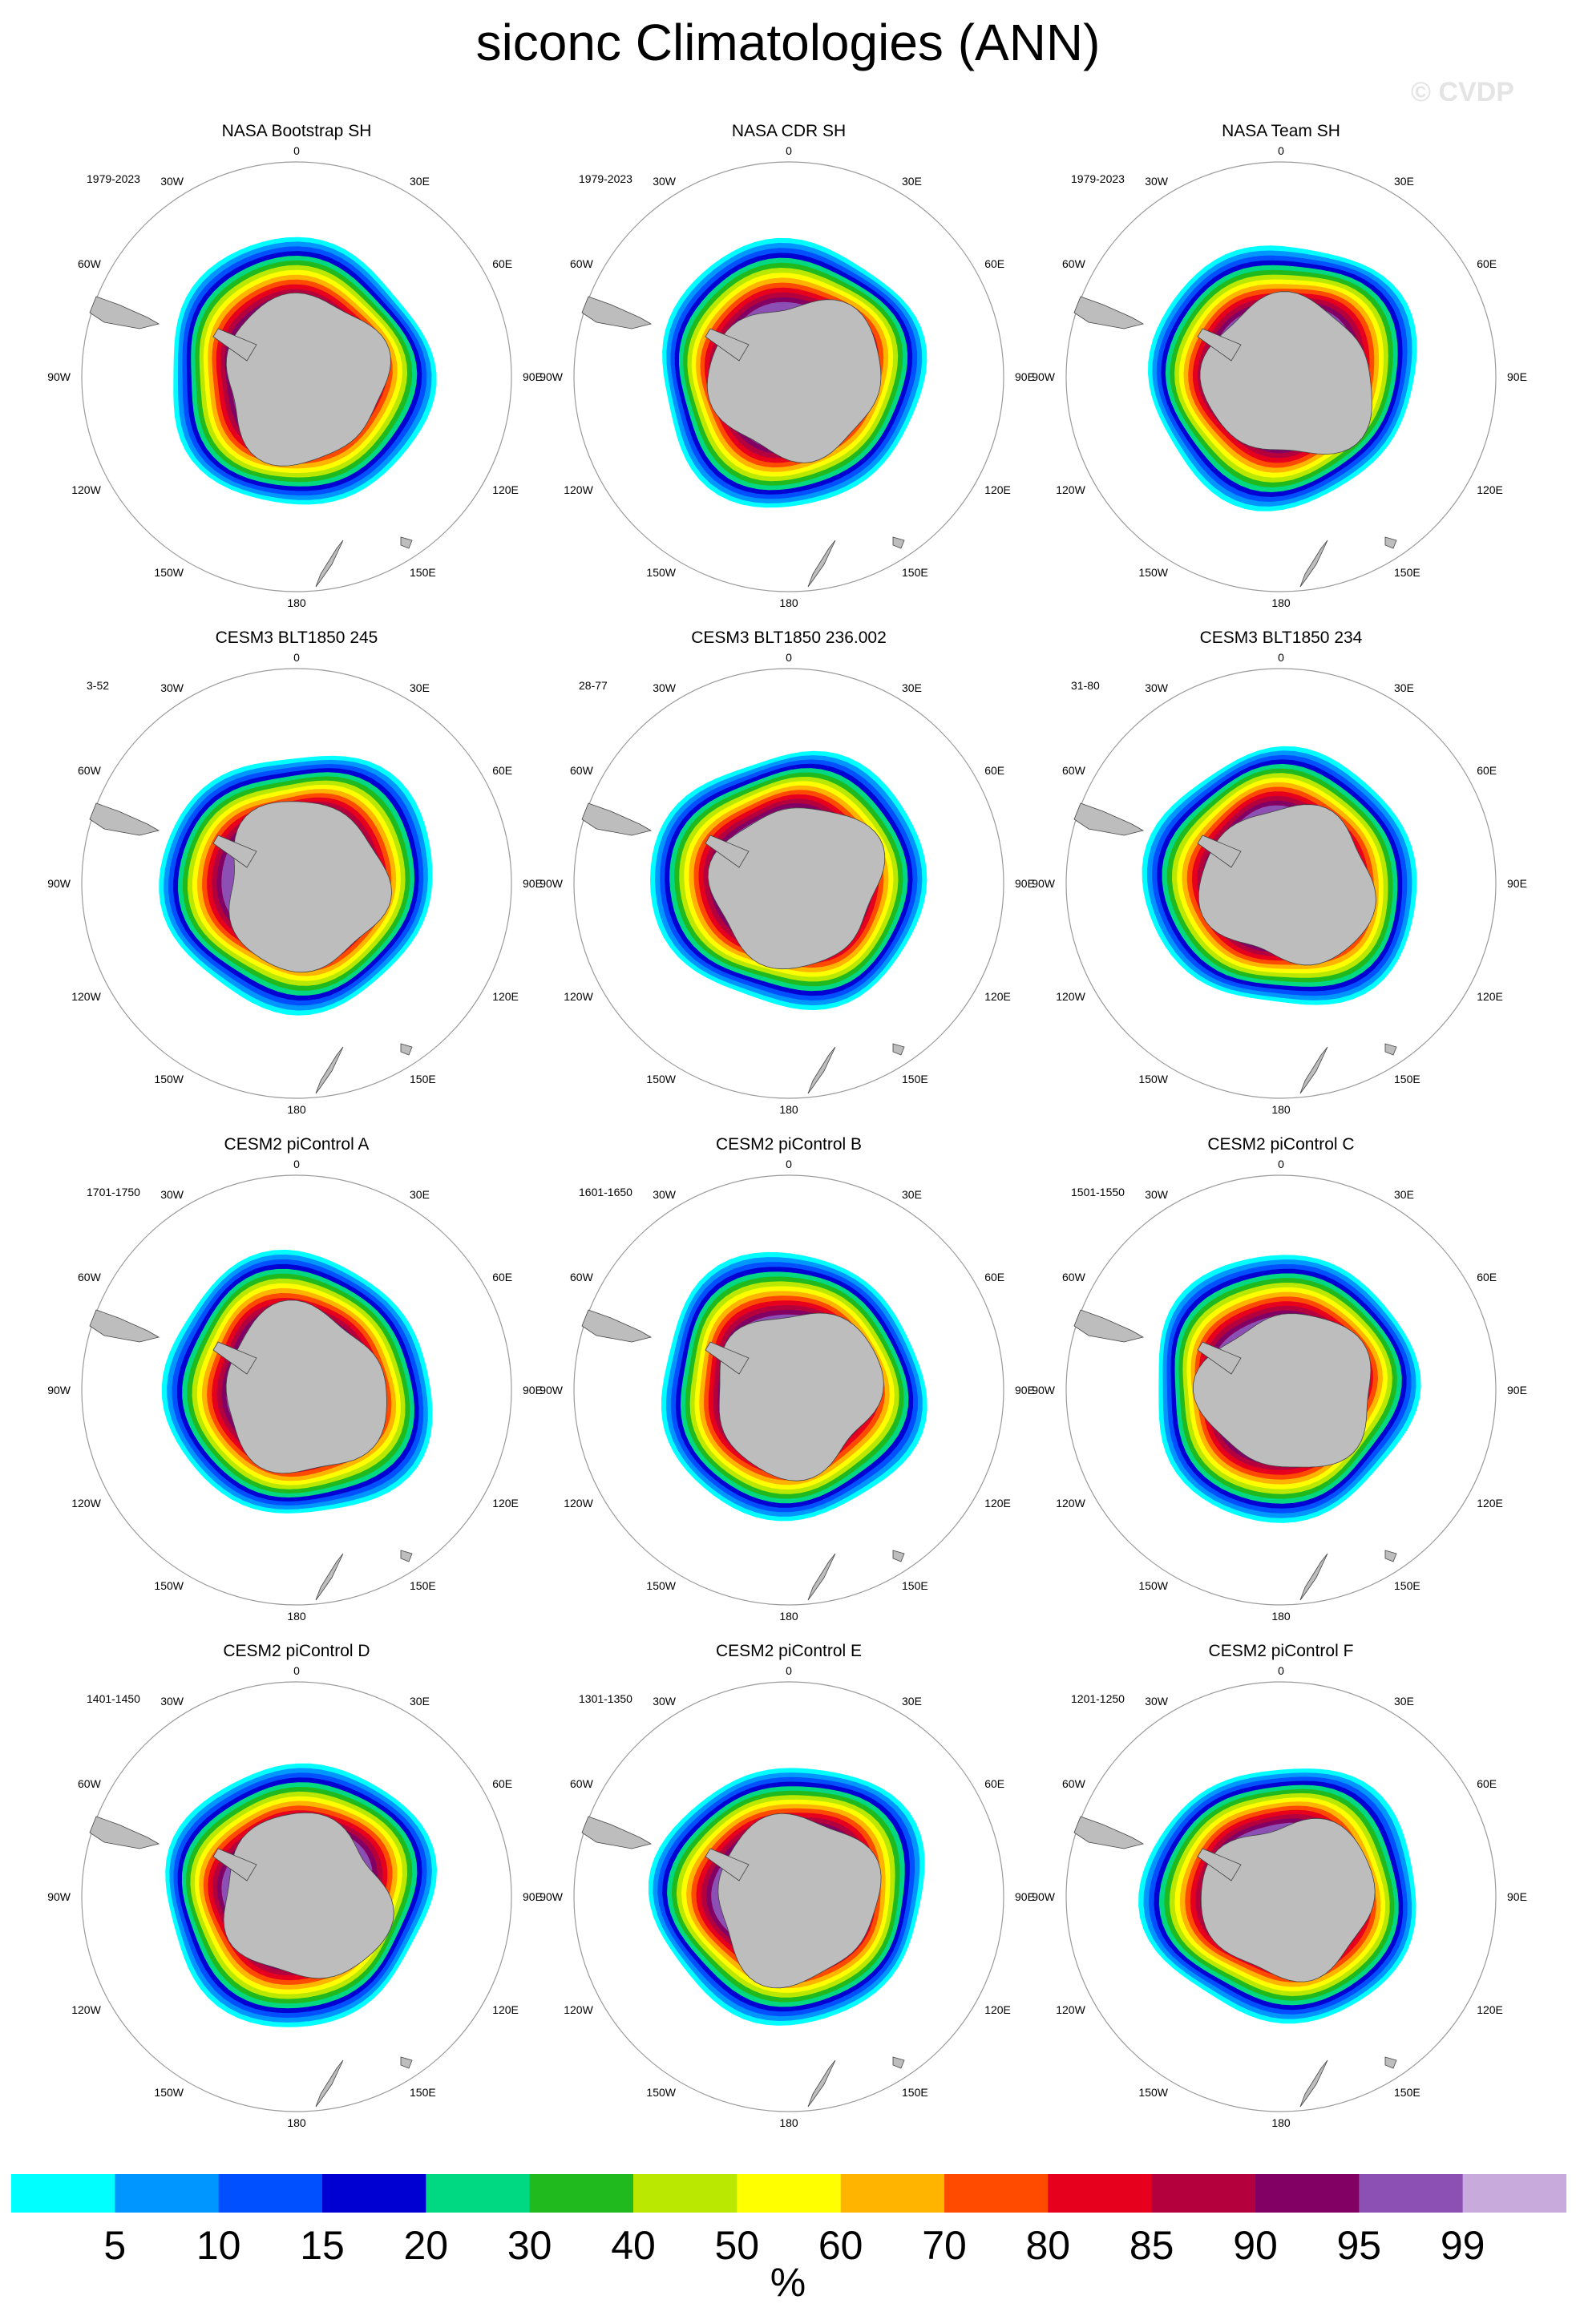 This screenshot has height=2324, width=1576. I want to click on period-label: 1501-1550, so click(1098, 1192).